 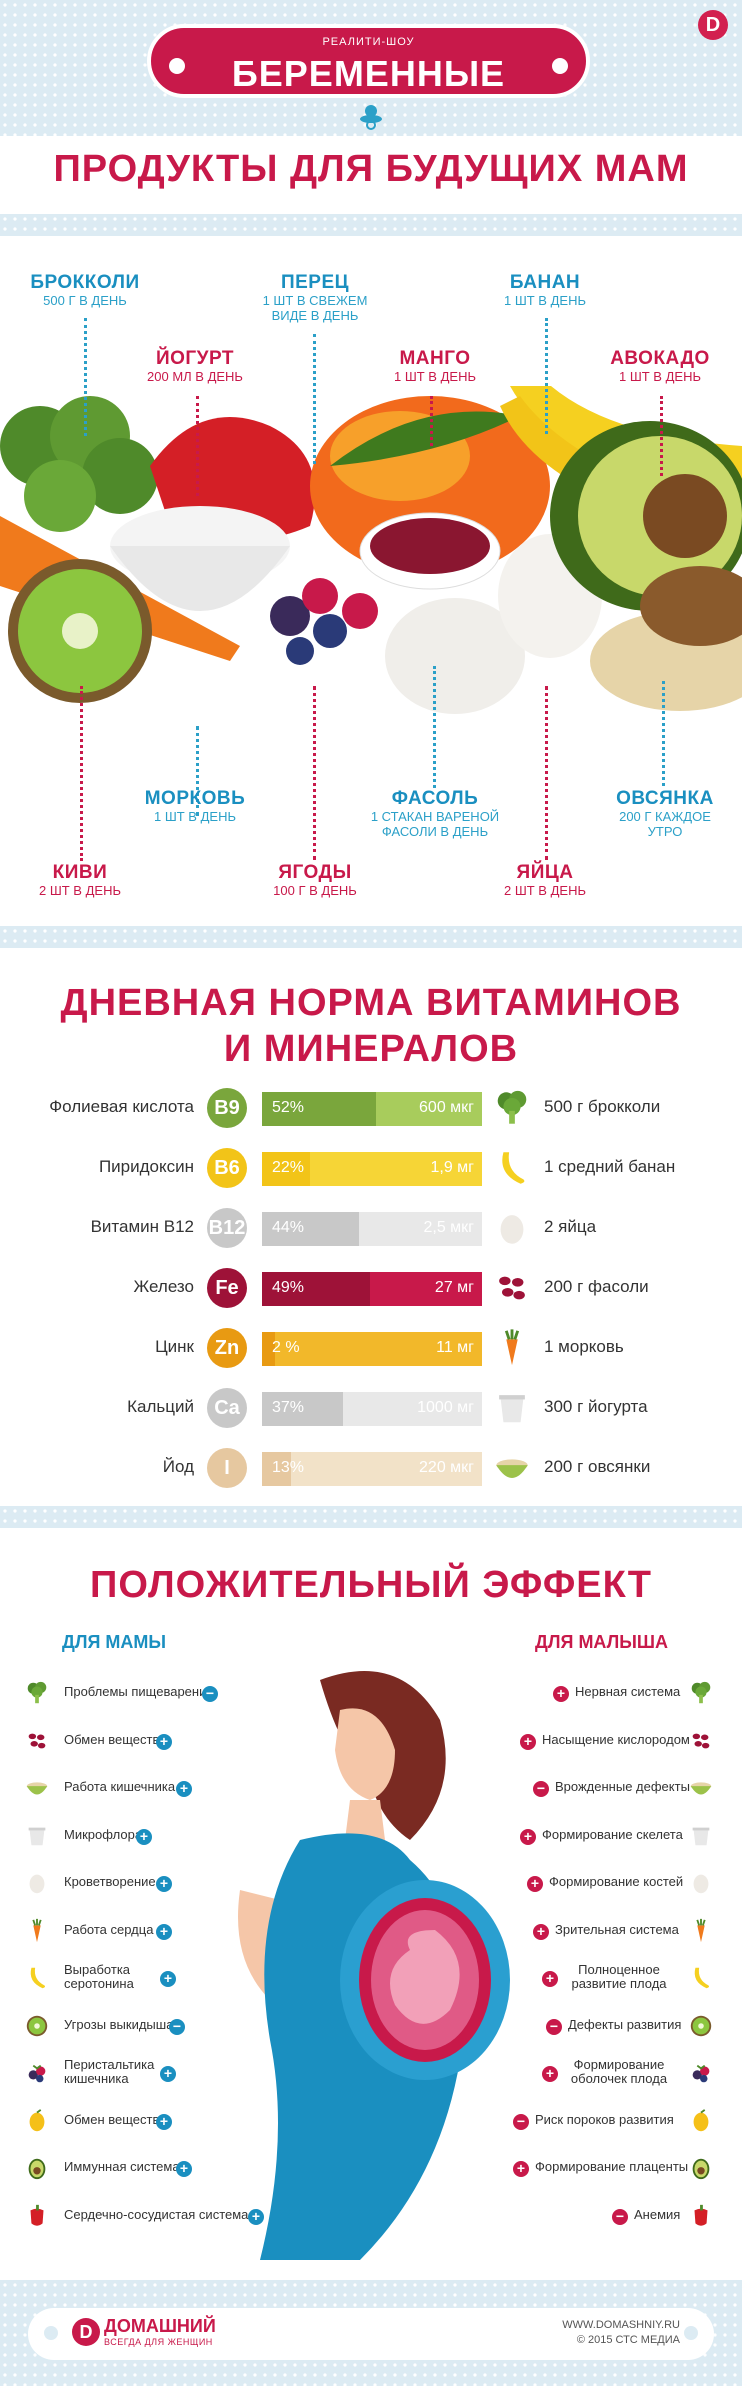 I want to click on vitamin-row: Йод I 13% 220 мкг 200 г овсянки, so click(x=371, y=1468).